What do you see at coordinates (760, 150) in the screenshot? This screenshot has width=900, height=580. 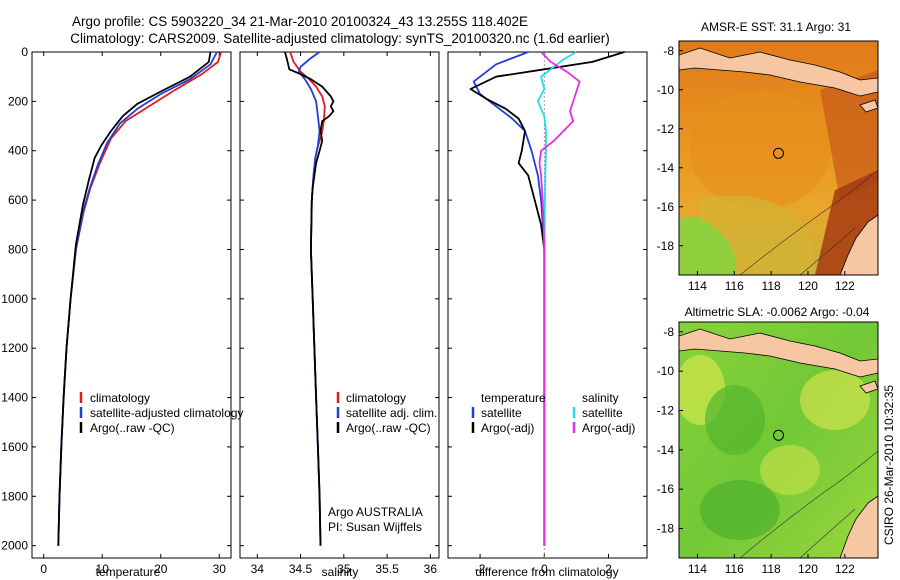 I see `sst-warm-patch` at bounding box center [760, 150].